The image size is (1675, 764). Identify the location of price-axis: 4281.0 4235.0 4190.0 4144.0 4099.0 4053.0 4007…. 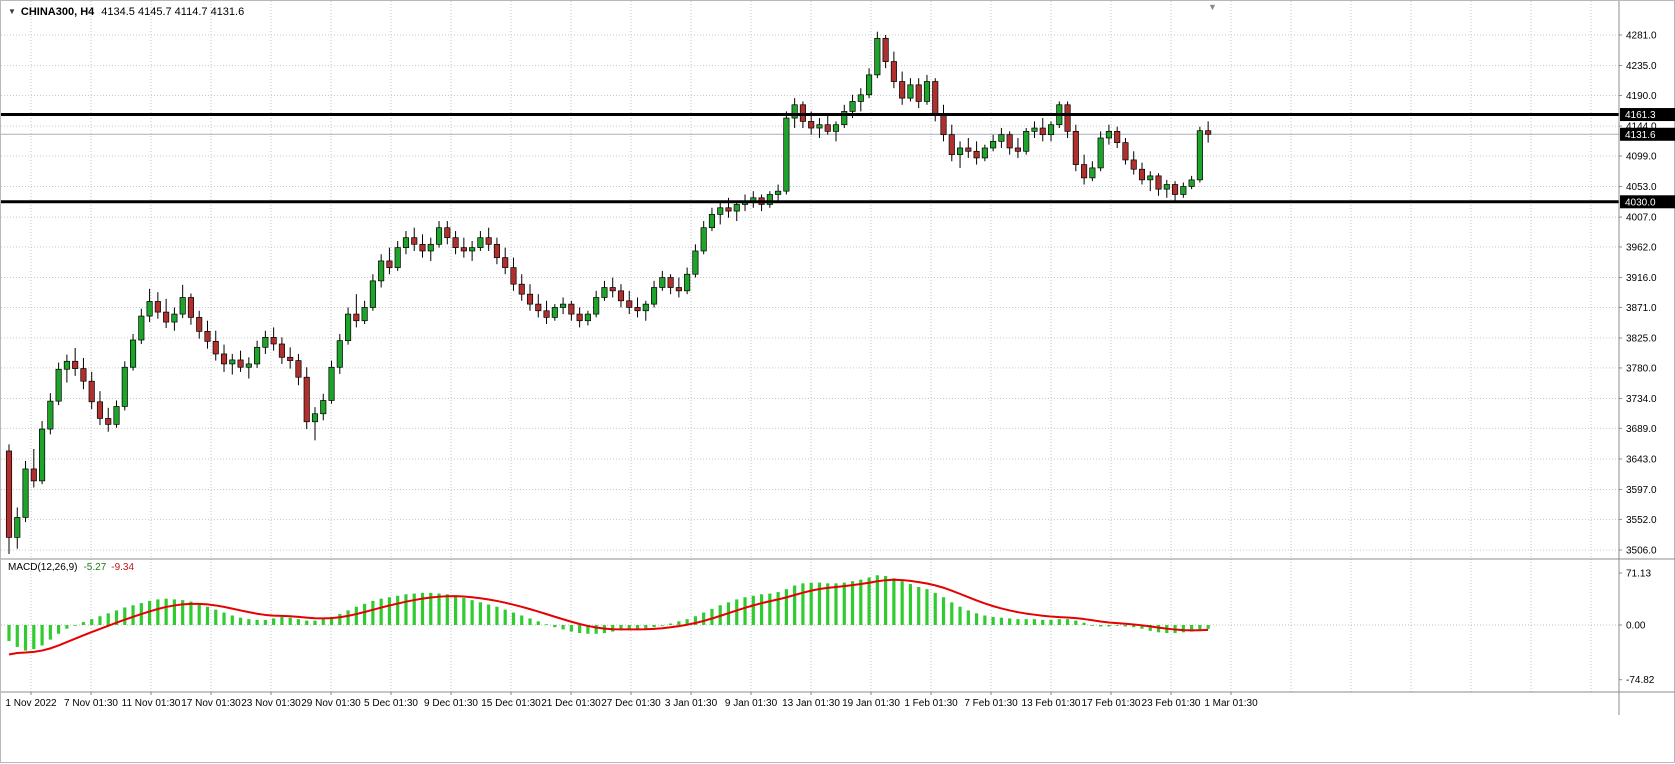
(1638, 359).